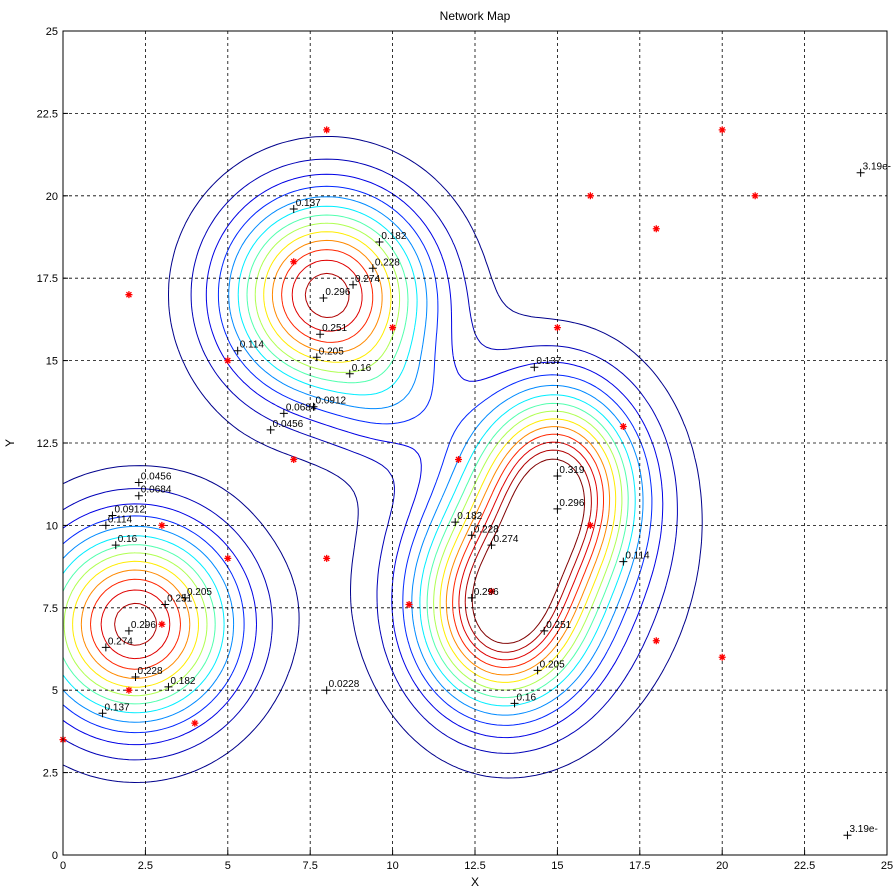 The height and width of the screenshot is (893, 893). Describe the element at coordinates (639, 866) in the screenshot. I see `x-tick-label: 17.5` at that location.